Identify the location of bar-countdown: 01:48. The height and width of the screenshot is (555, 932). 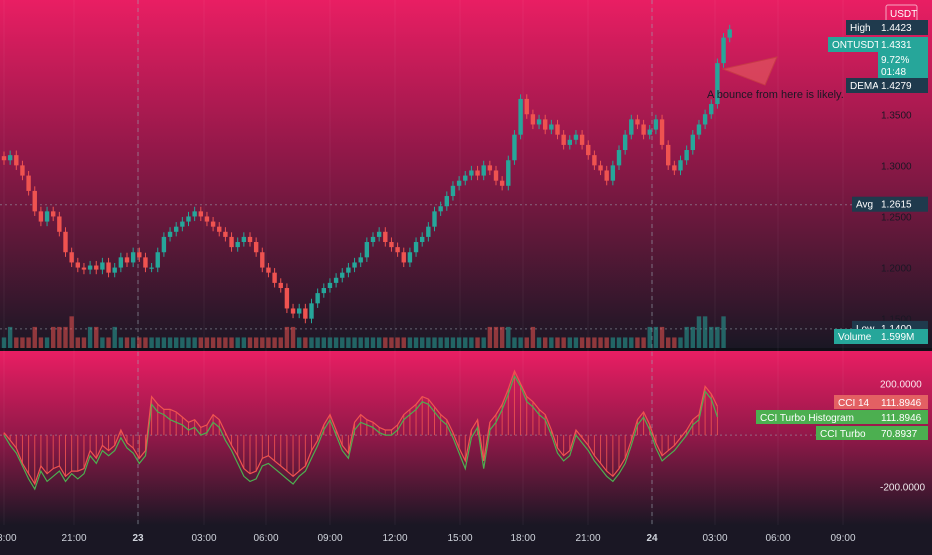
(893, 72).